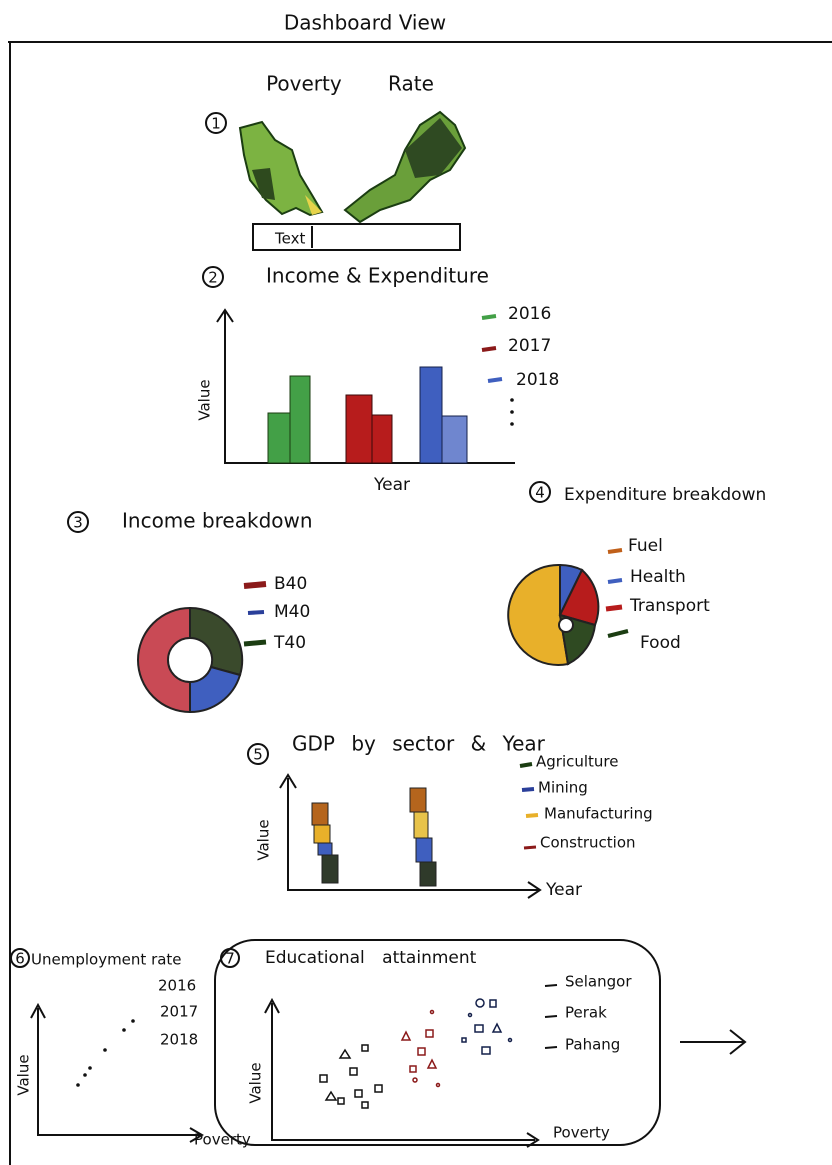 This screenshot has height=1165, width=832. I want to click on pie-sketch, so click(553, 614).